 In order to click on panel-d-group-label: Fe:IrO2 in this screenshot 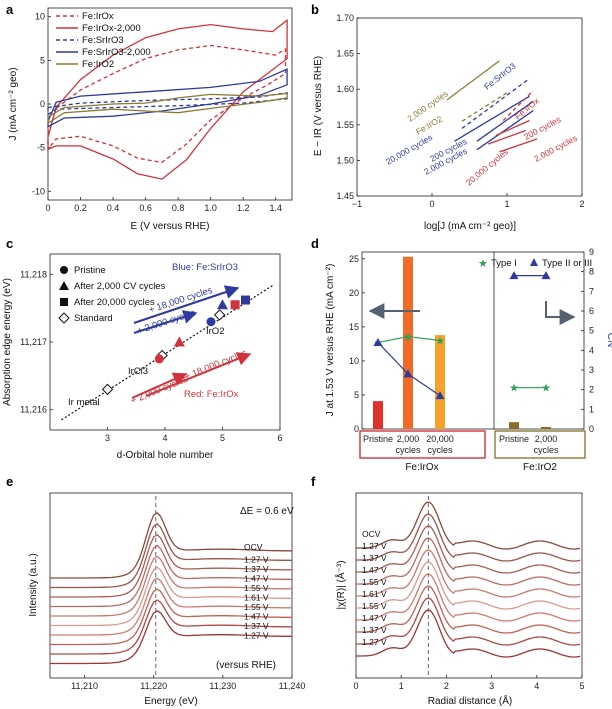, I will do `click(540, 467)`.